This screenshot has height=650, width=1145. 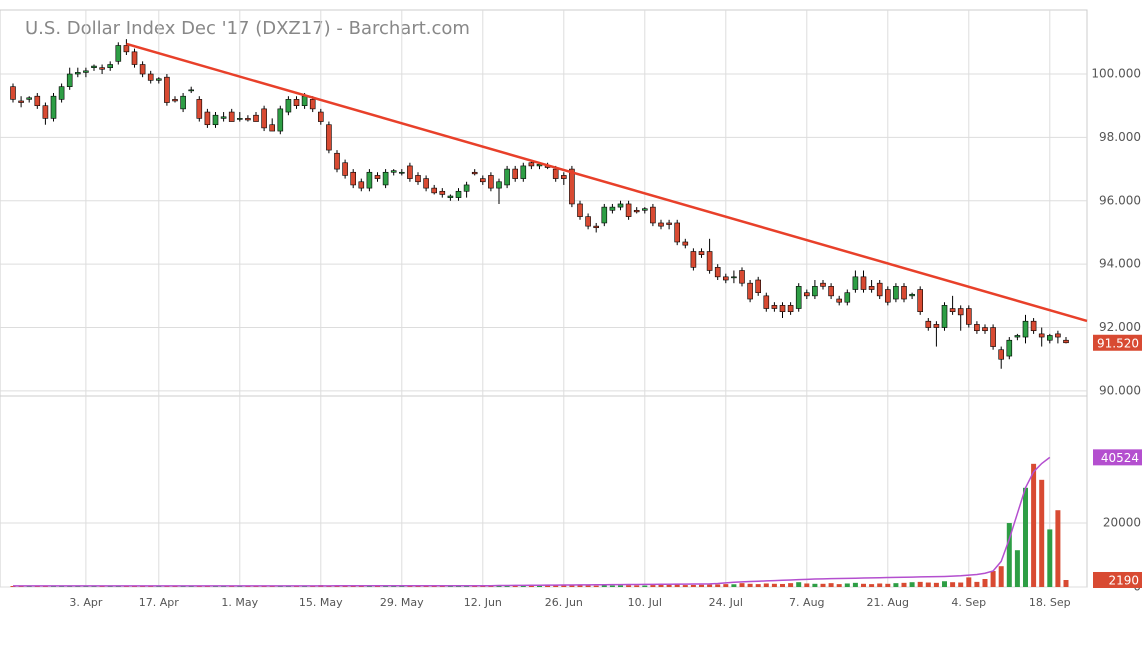 What do you see at coordinates (483, 602) in the screenshot?
I see `x-tick-label: 12. Jun` at bounding box center [483, 602].